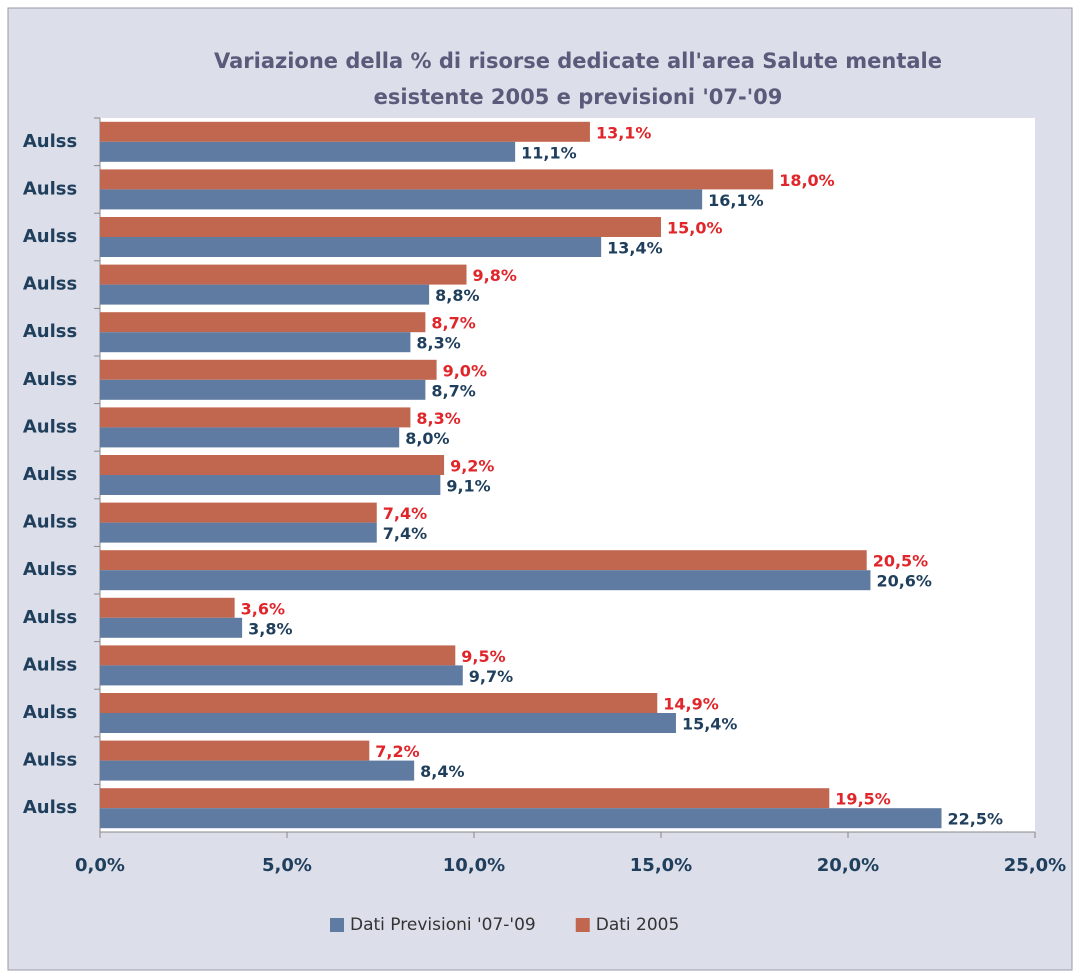 The height and width of the screenshot is (979, 1082). I want to click on data-label: 20,6%, so click(904, 581).